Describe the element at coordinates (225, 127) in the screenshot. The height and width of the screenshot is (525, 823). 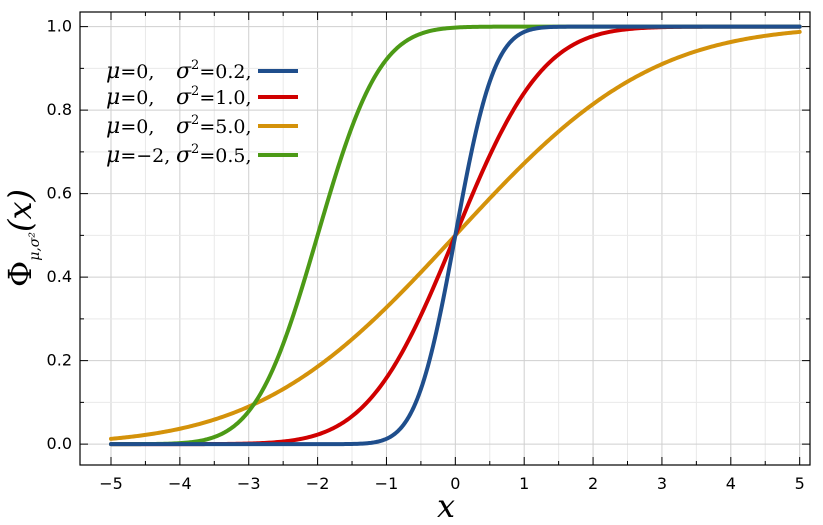
I see `legend-sigma-value: =5.0,` at that location.